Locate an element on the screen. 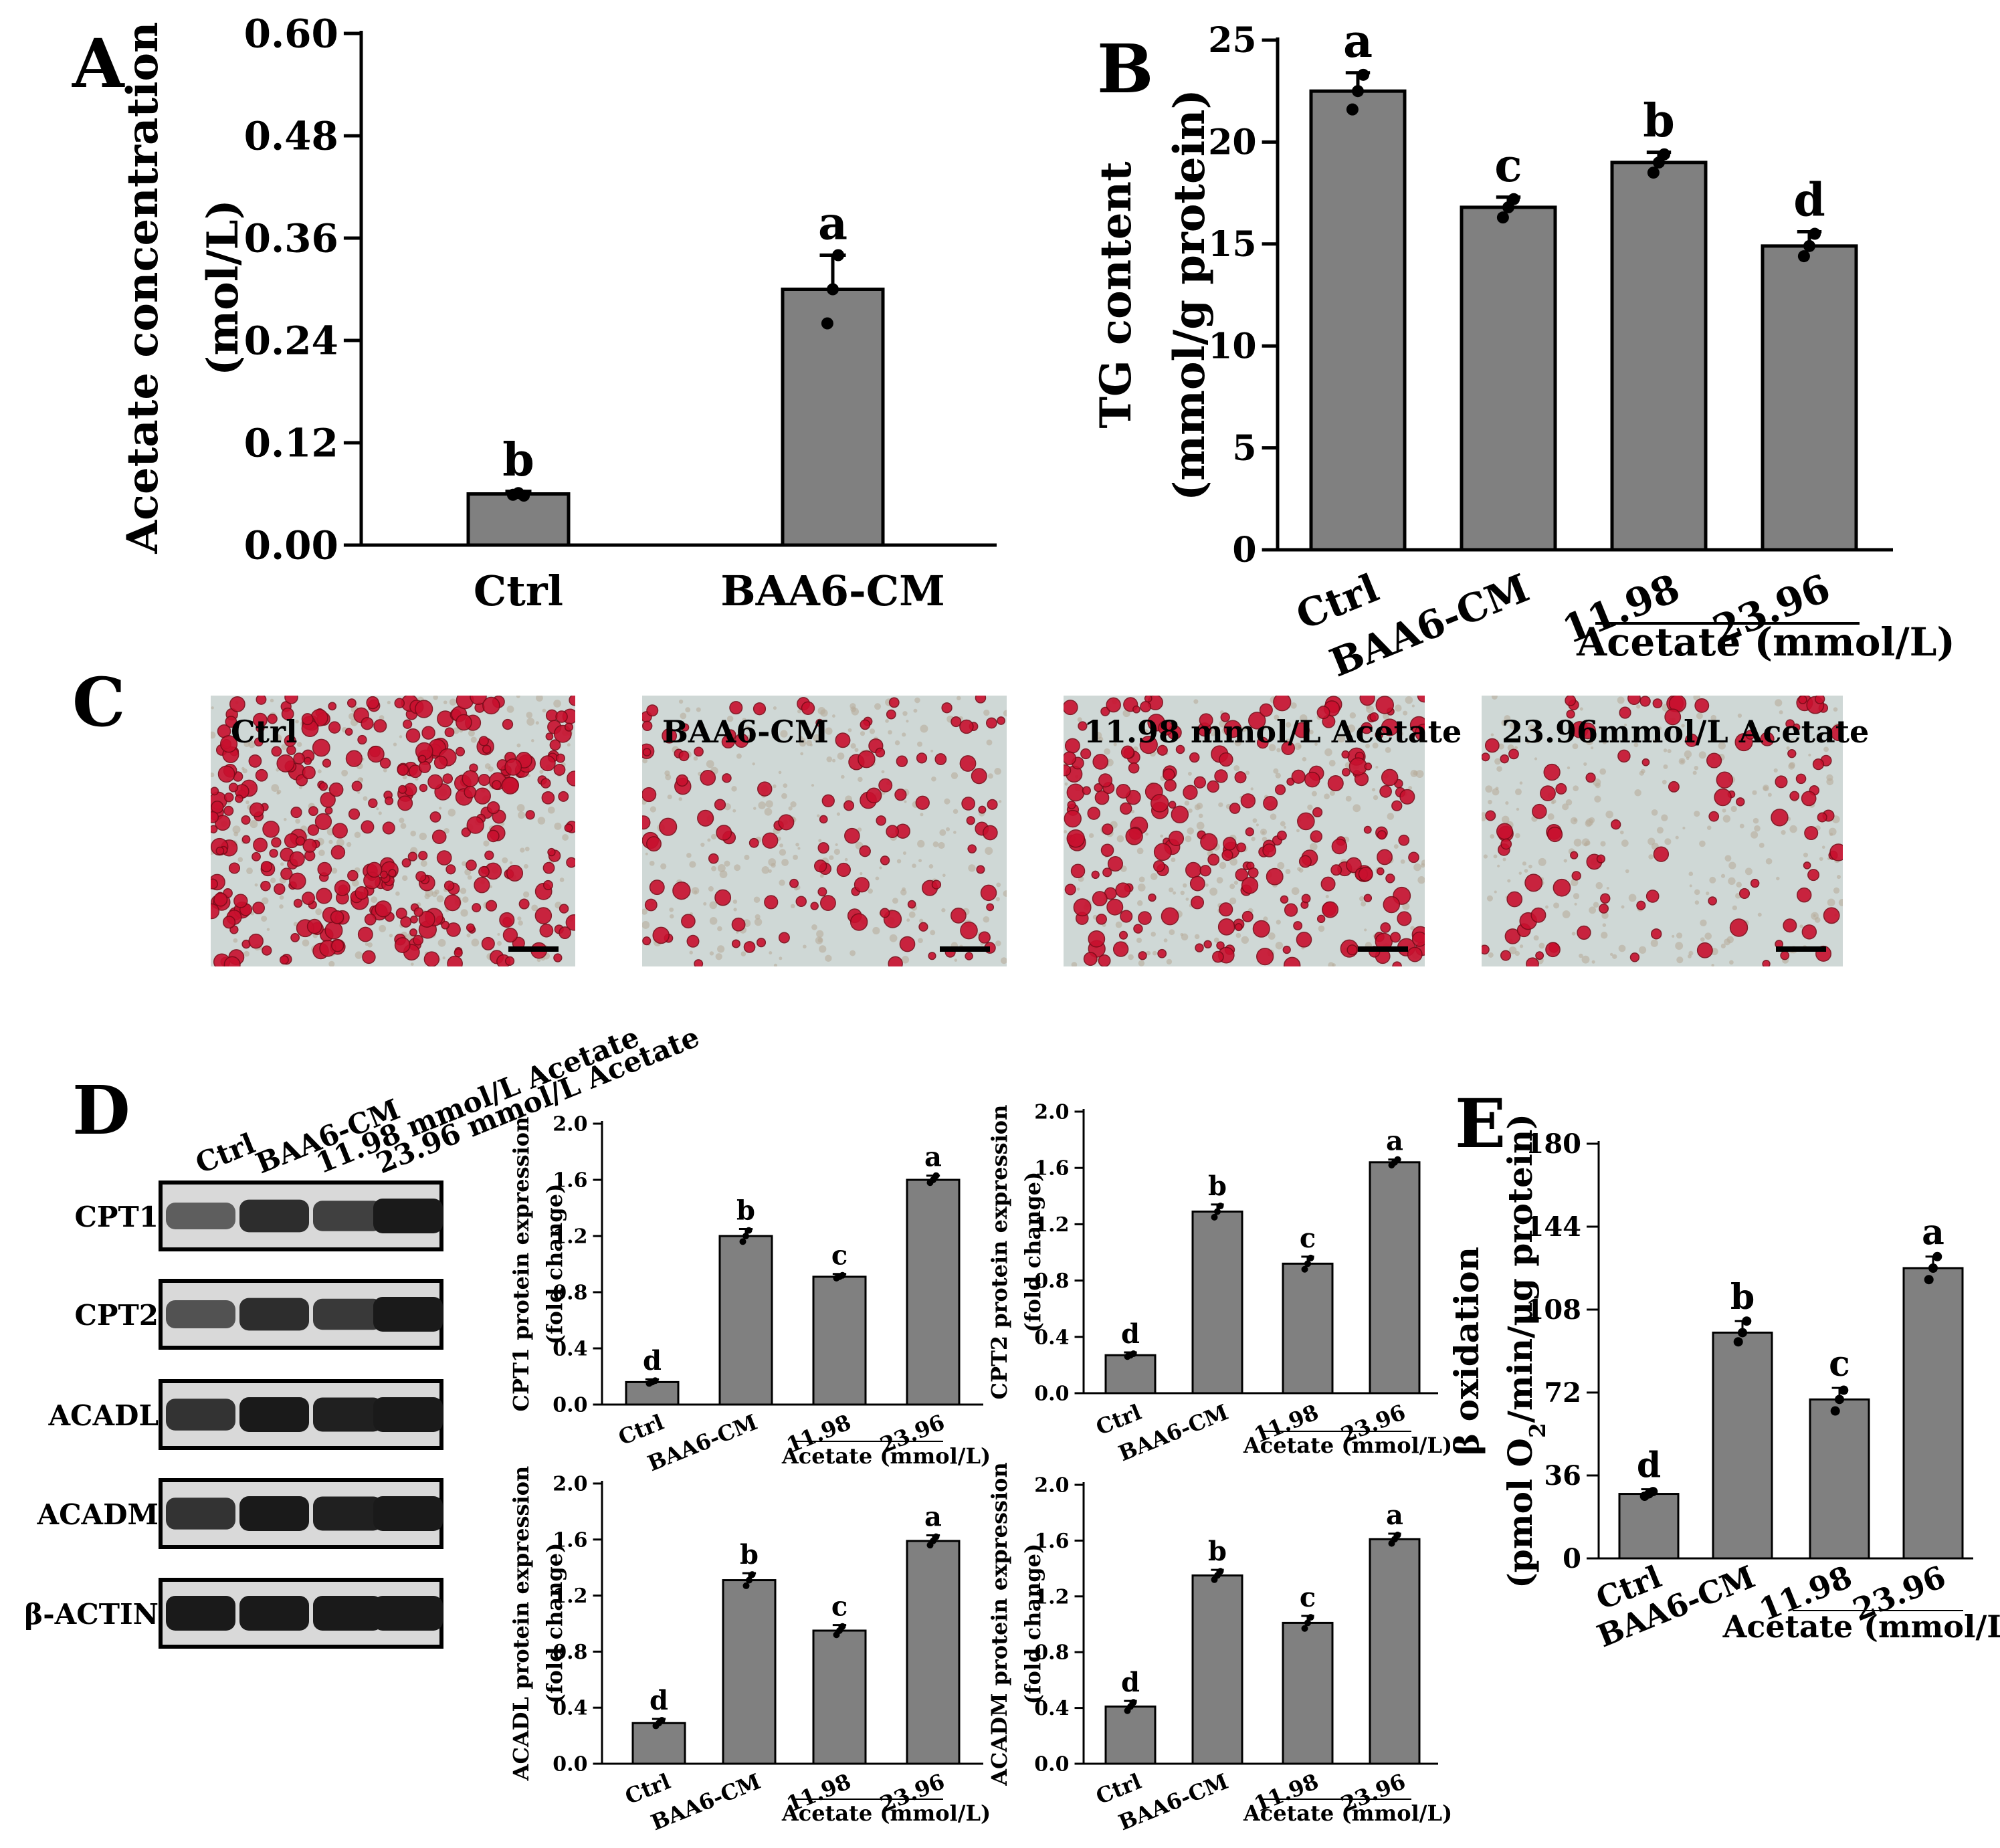 This screenshot has width=2000, height=1848. panel-letter-d: D is located at coordinates (101, 1110).